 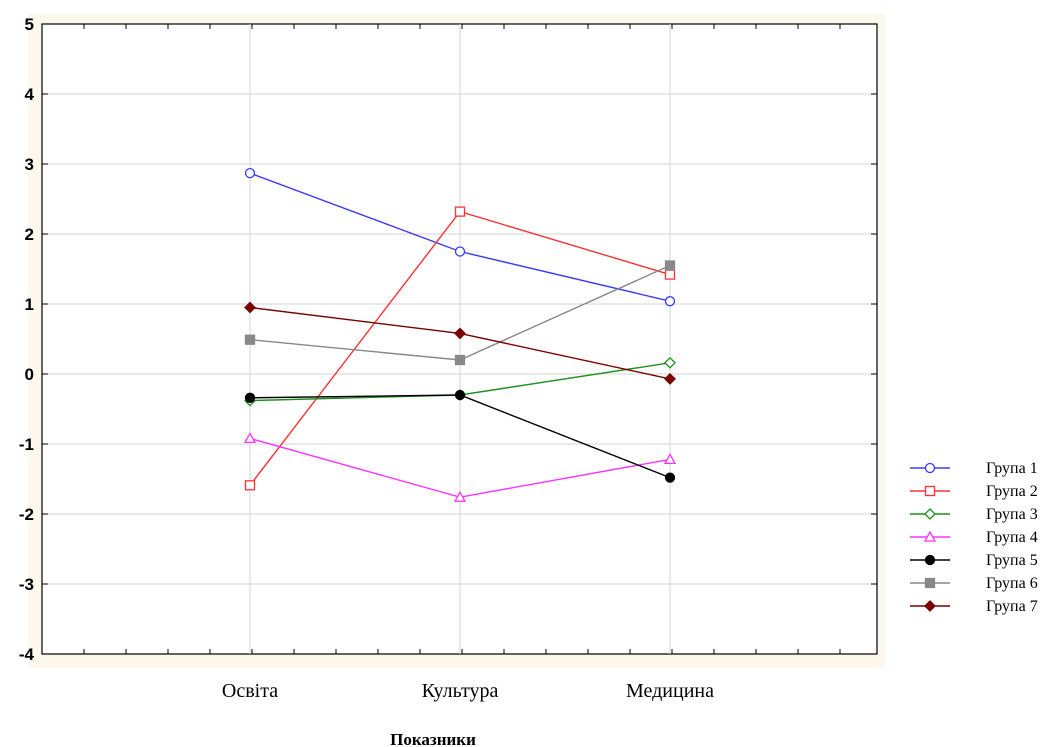 What do you see at coordinates (974, 583) in the screenshot?
I see `legend-item: Група 6` at bounding box center [974, 583].